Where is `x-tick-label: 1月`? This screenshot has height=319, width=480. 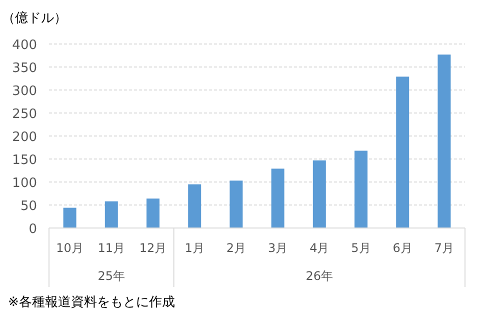
x-tick-label: 1月 is located at coordinates (194, 248).